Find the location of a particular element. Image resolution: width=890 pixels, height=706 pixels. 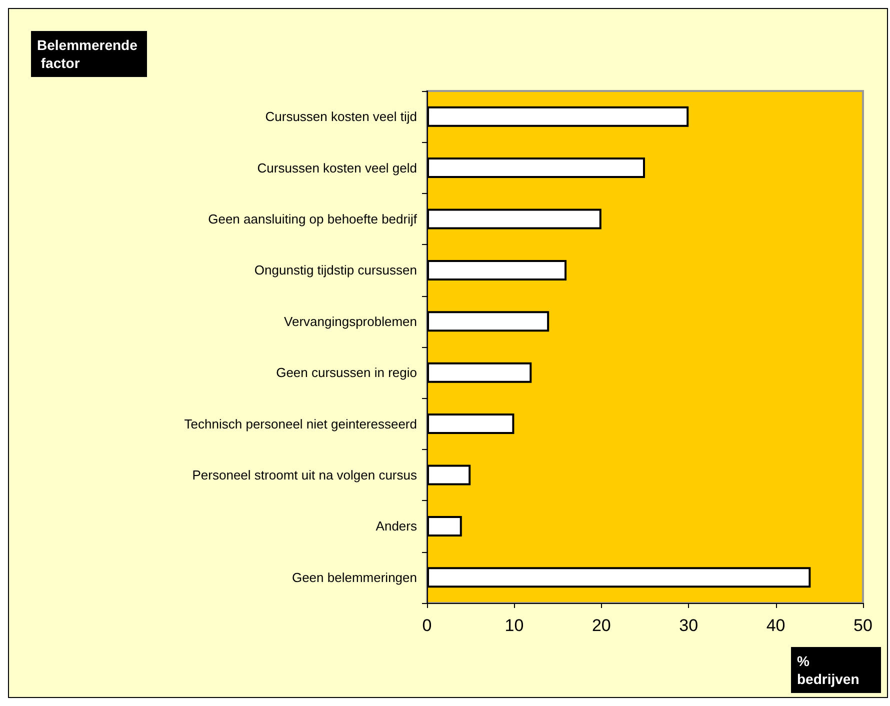

y-tick-label: Cursussen kosten veel tijd is located at coordinates (341, 116).